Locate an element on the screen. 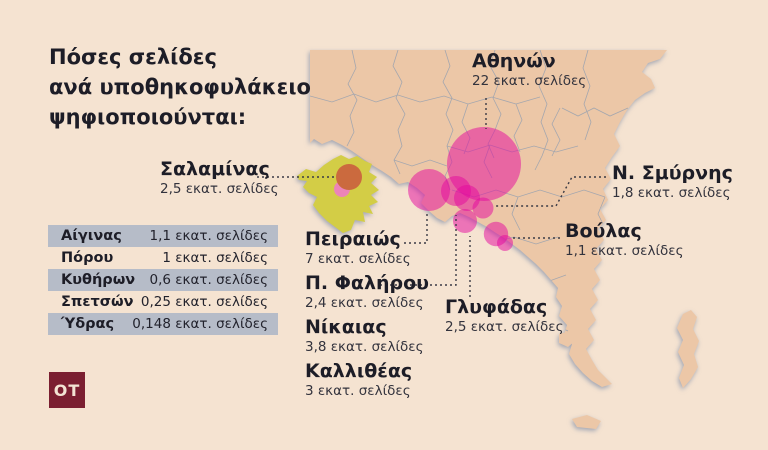 The width and height of the screenshot is (768, 450). table-row-value: 0,6 εκατ. σελίδες is located at coordinates (208, 280).